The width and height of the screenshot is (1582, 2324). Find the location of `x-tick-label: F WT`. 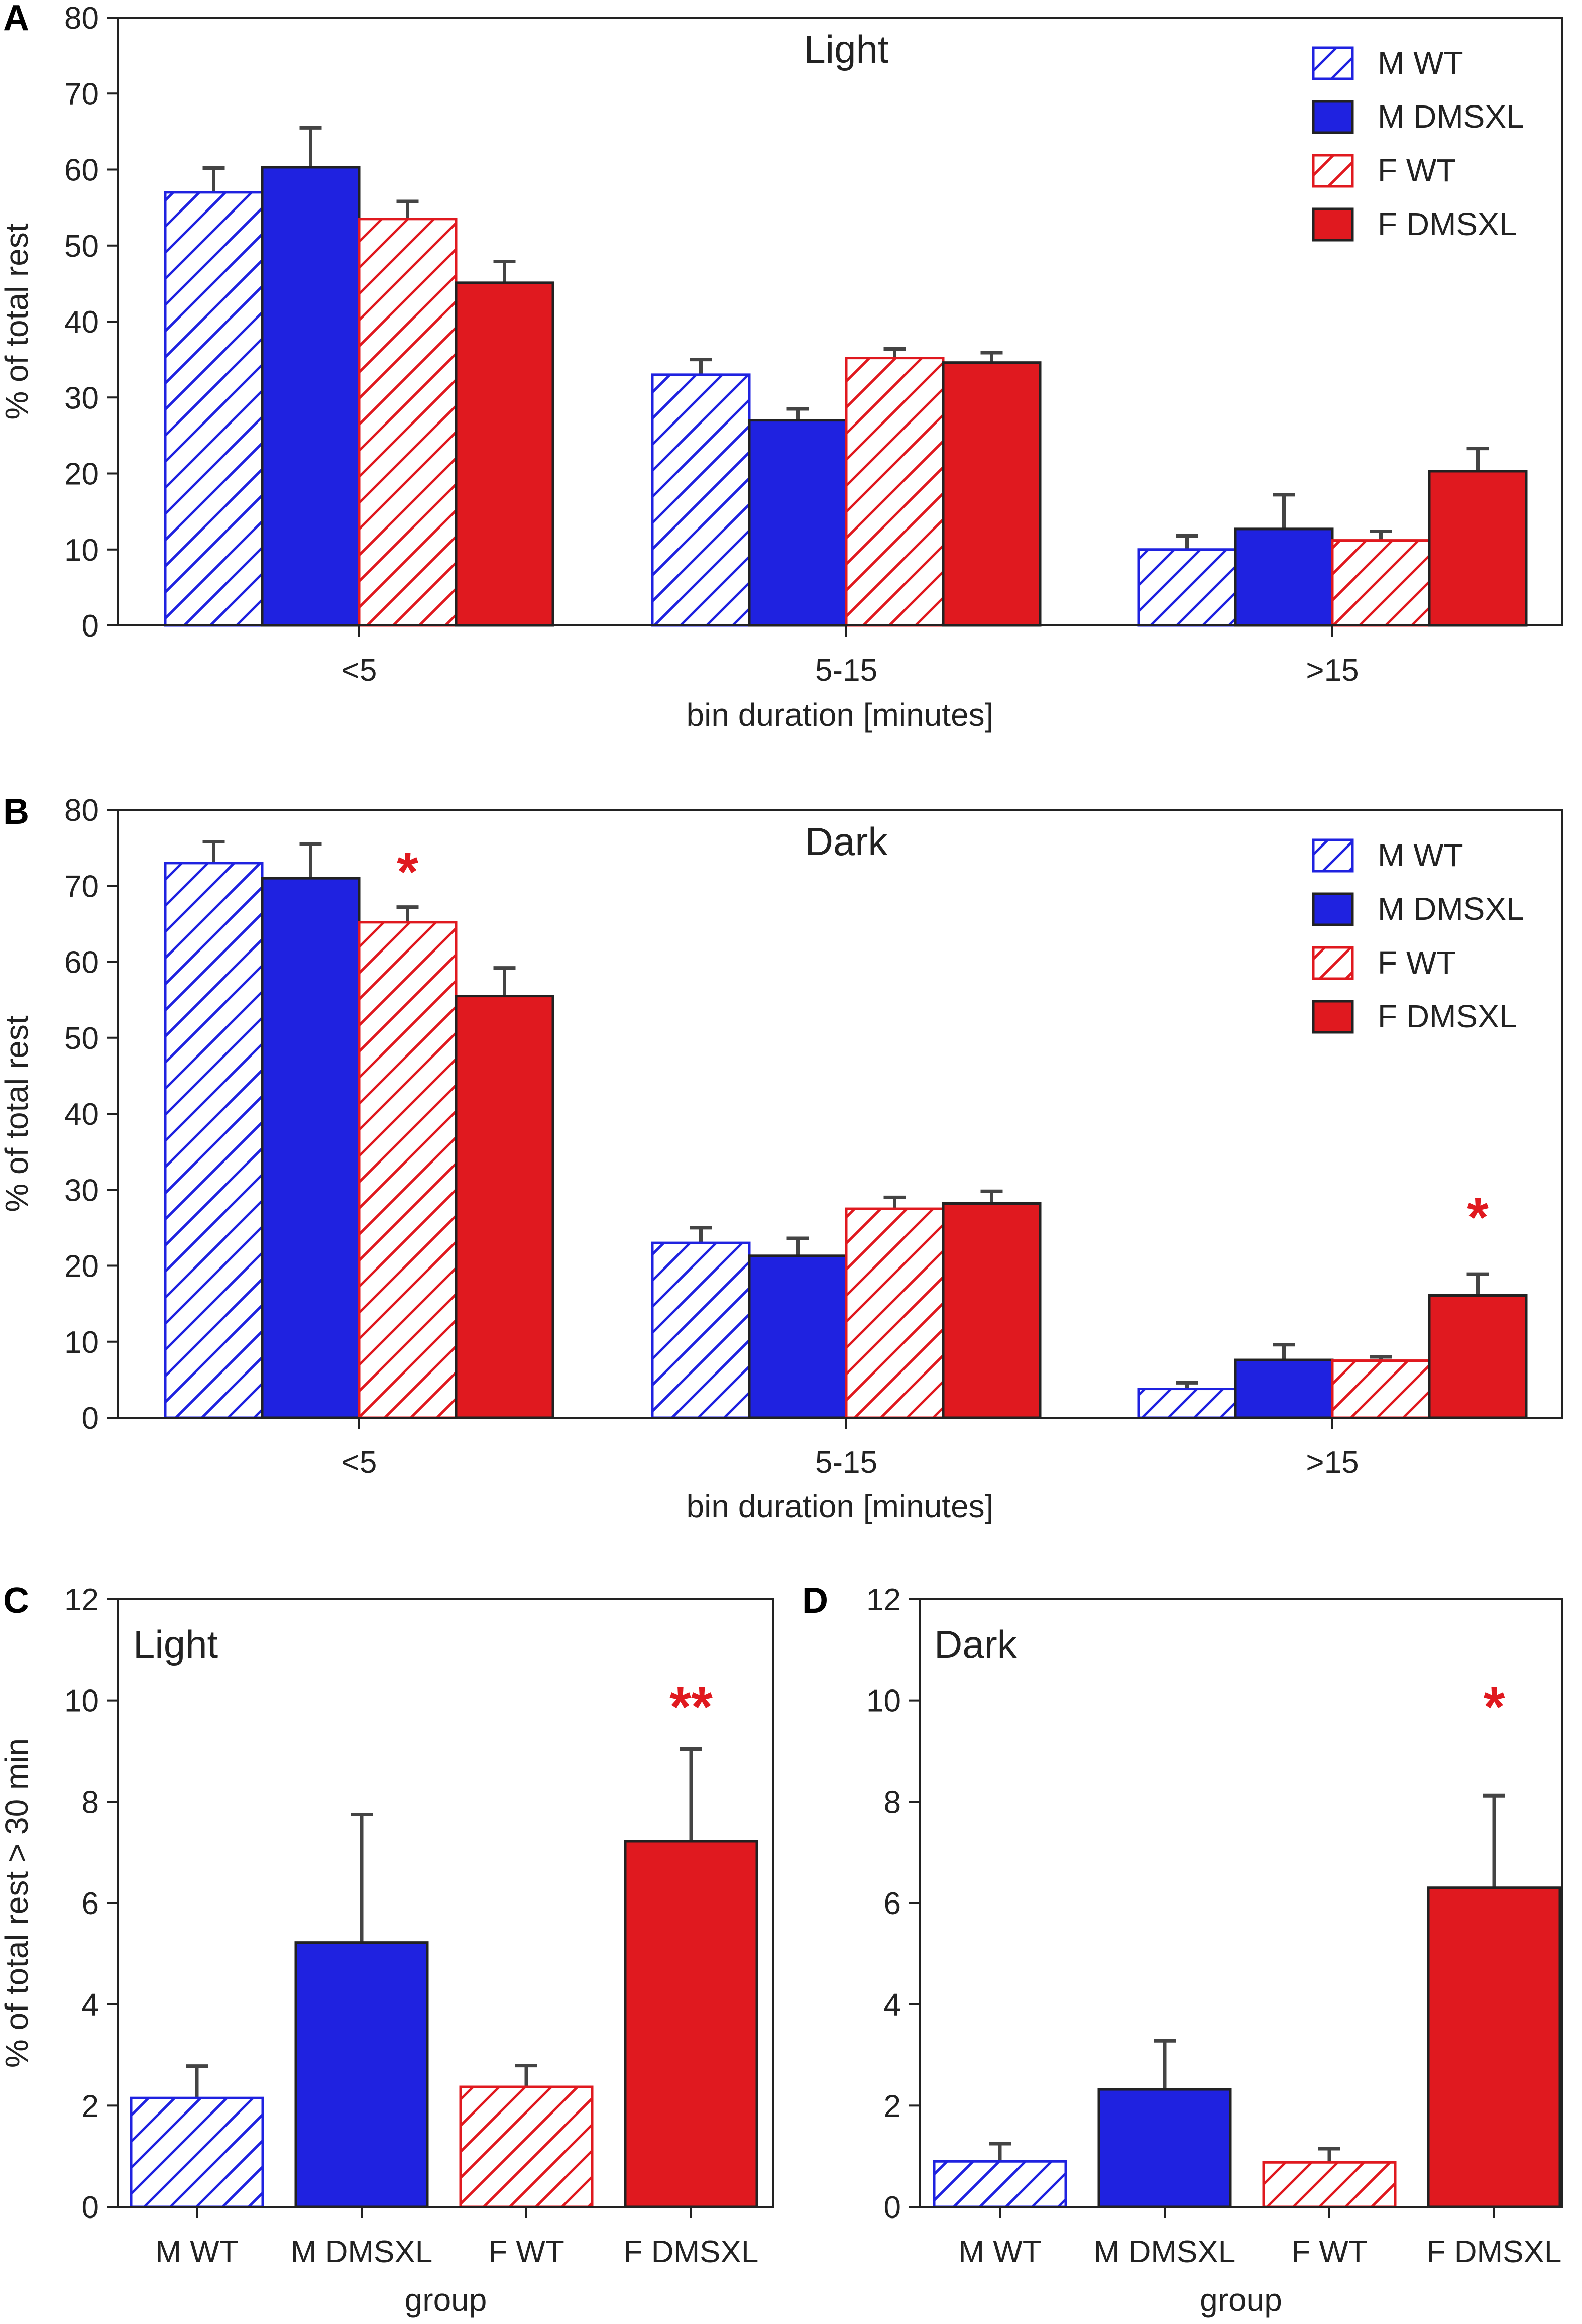

x-tick-label: F WT is located at coordinates (526, 2252).